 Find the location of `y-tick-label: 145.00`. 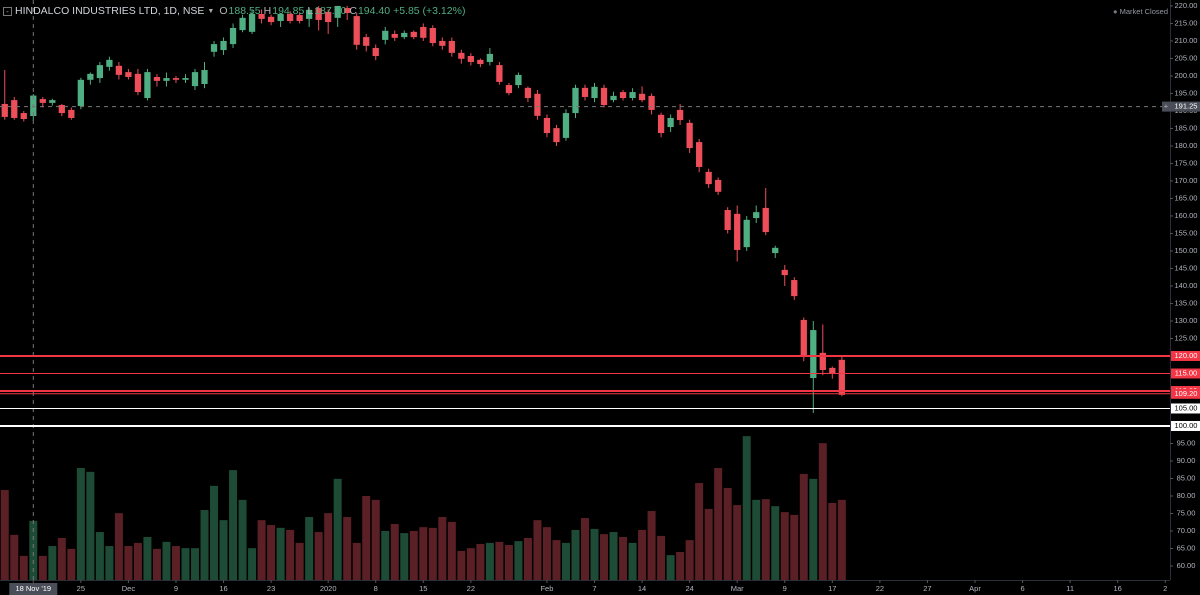

y-tick-label: 145.00 is located at coordinates (1186, 267).